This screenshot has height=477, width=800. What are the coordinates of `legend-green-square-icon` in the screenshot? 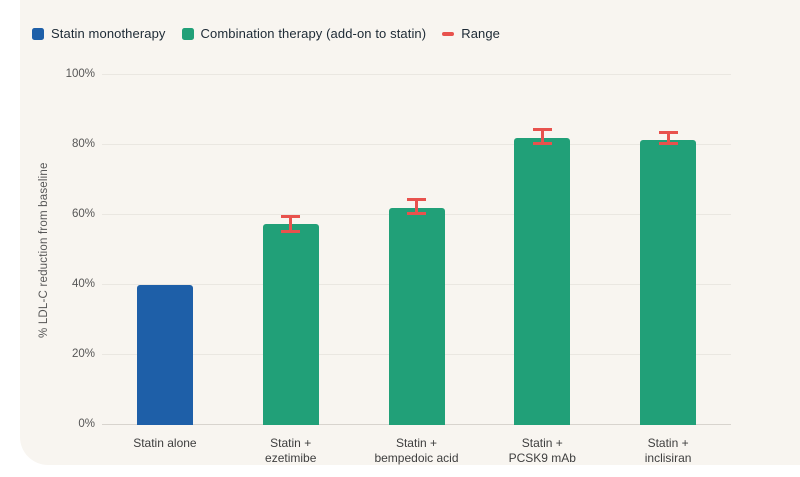 It's located at (187, 33).